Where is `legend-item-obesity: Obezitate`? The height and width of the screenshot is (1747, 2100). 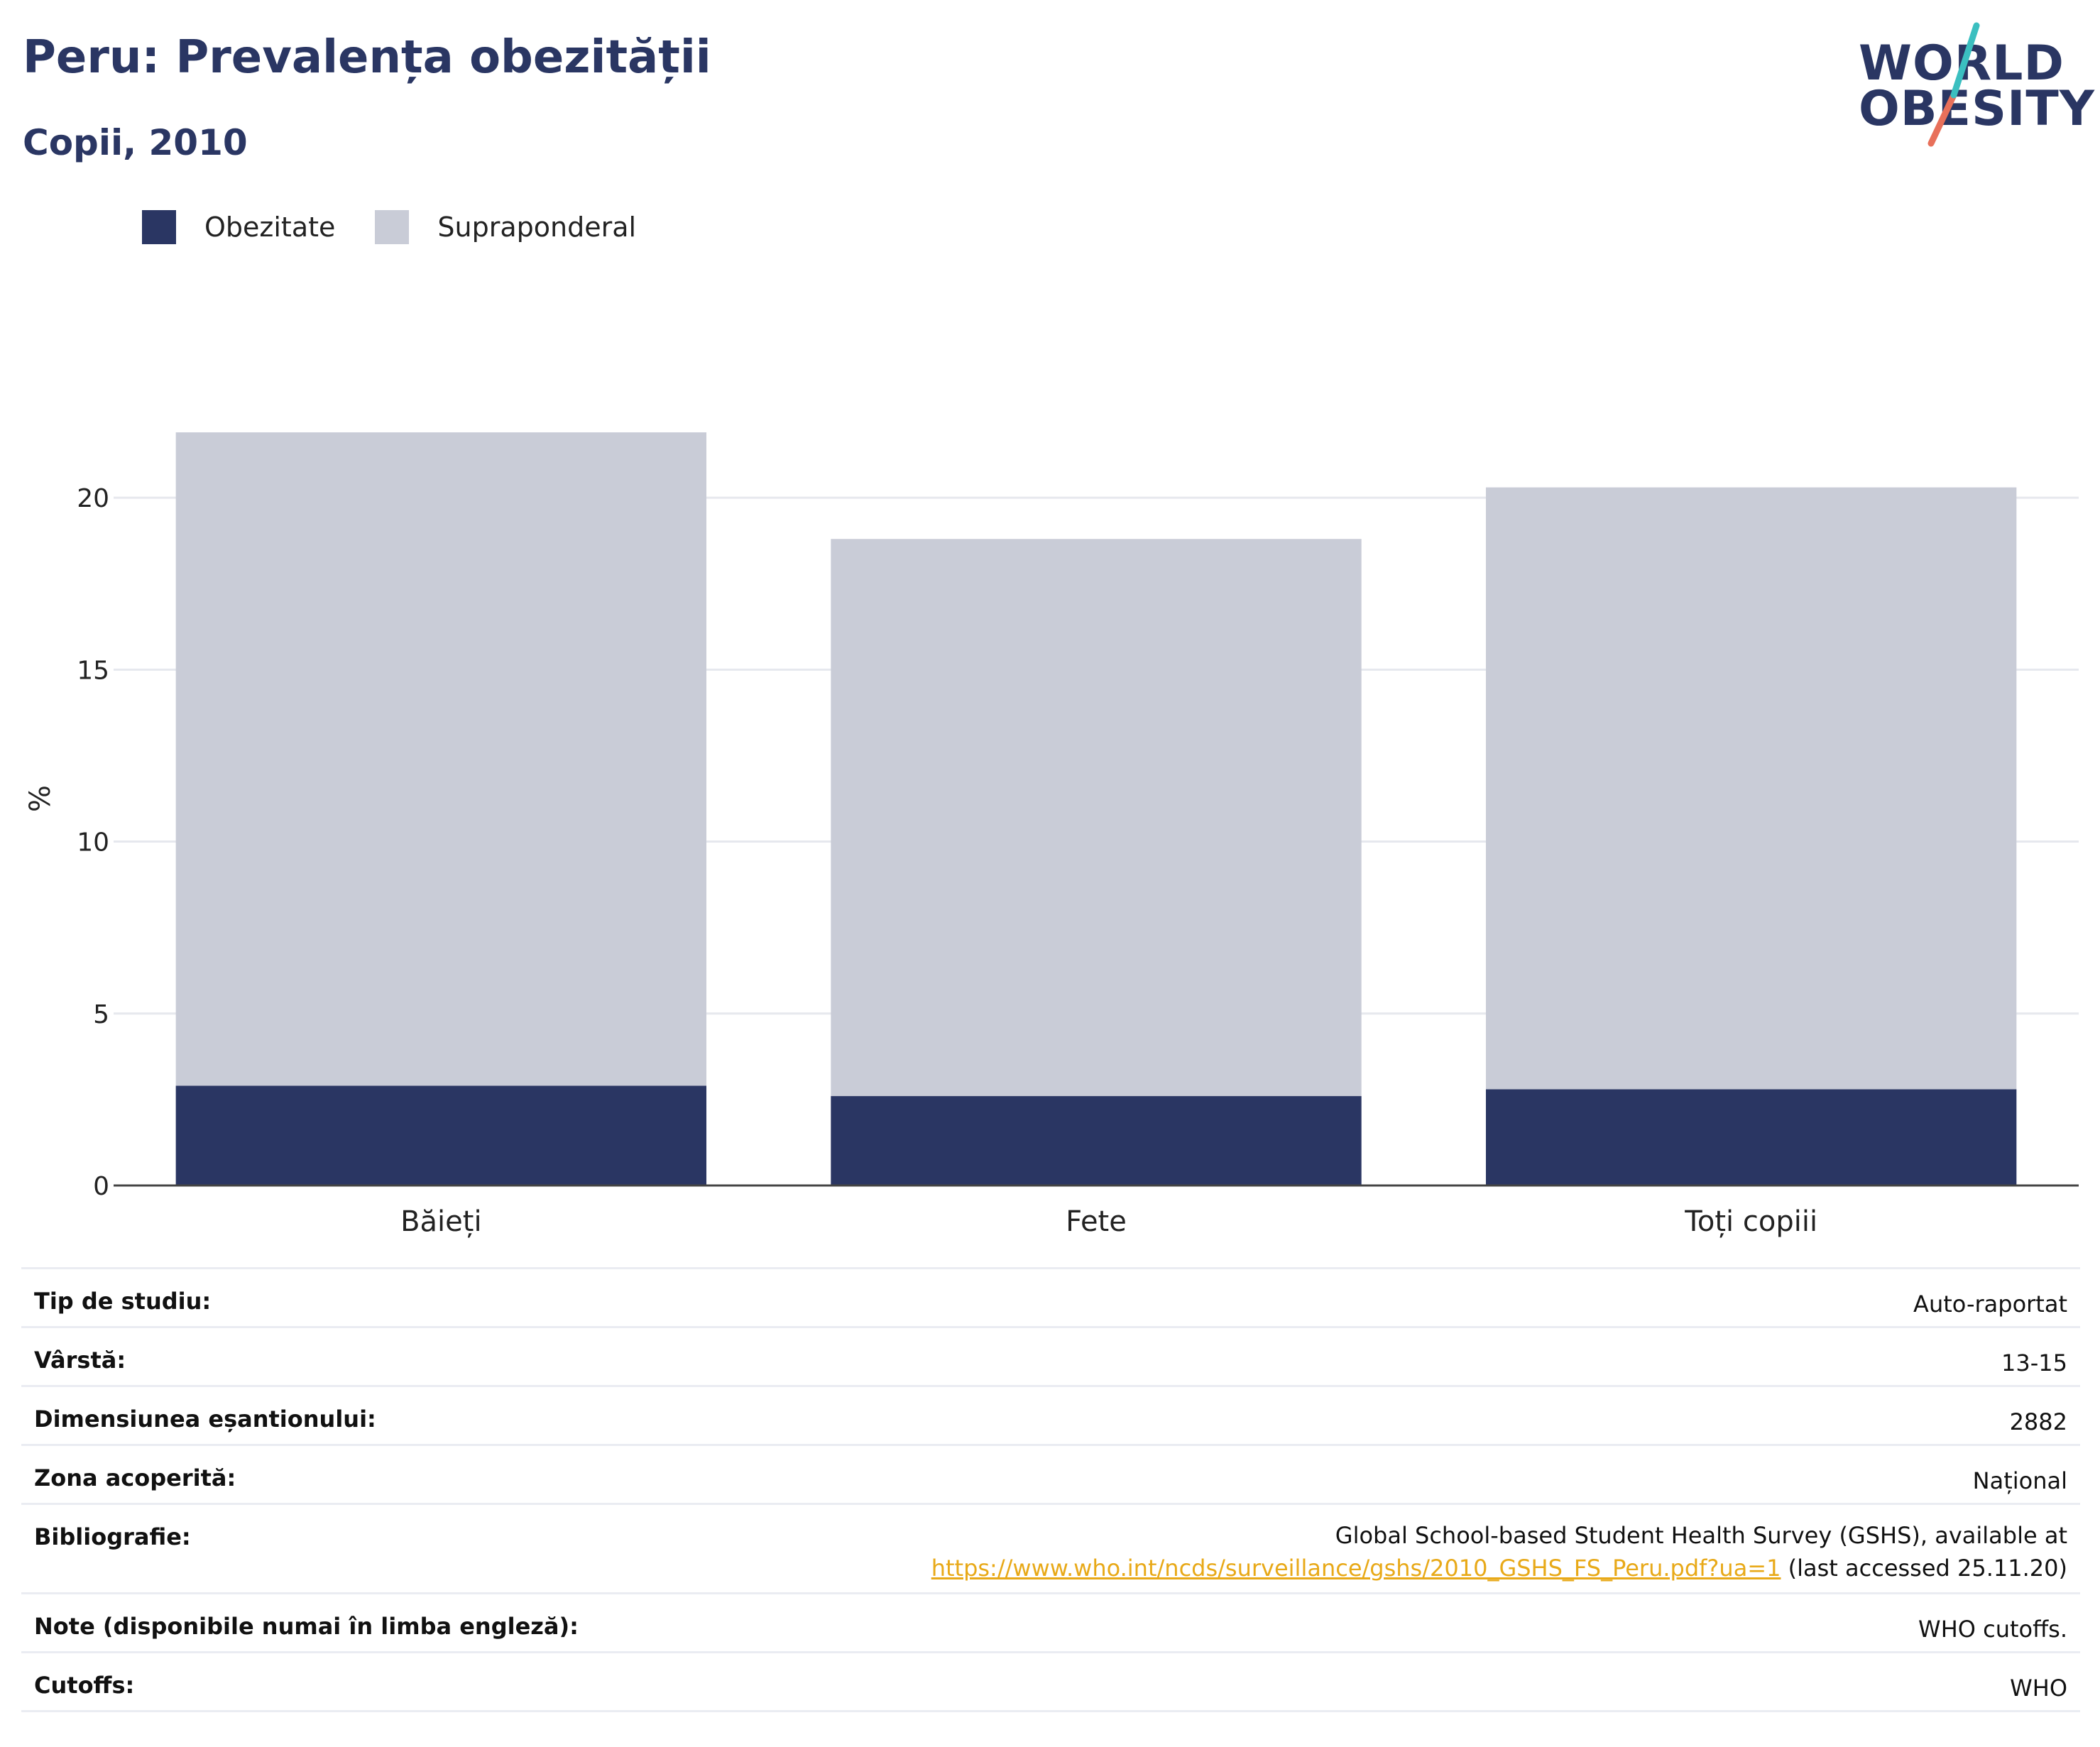 legend-item-obesity: Obezitate is located at coordinates (238, 227).